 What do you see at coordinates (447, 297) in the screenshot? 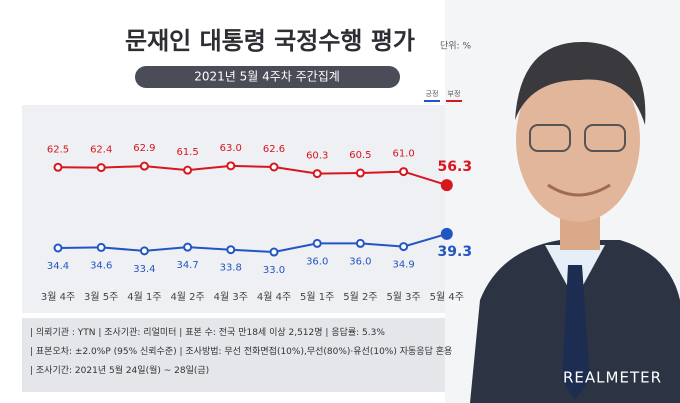
I see `x-tick-label: 5월 4주` at bounding box center [447, 297].